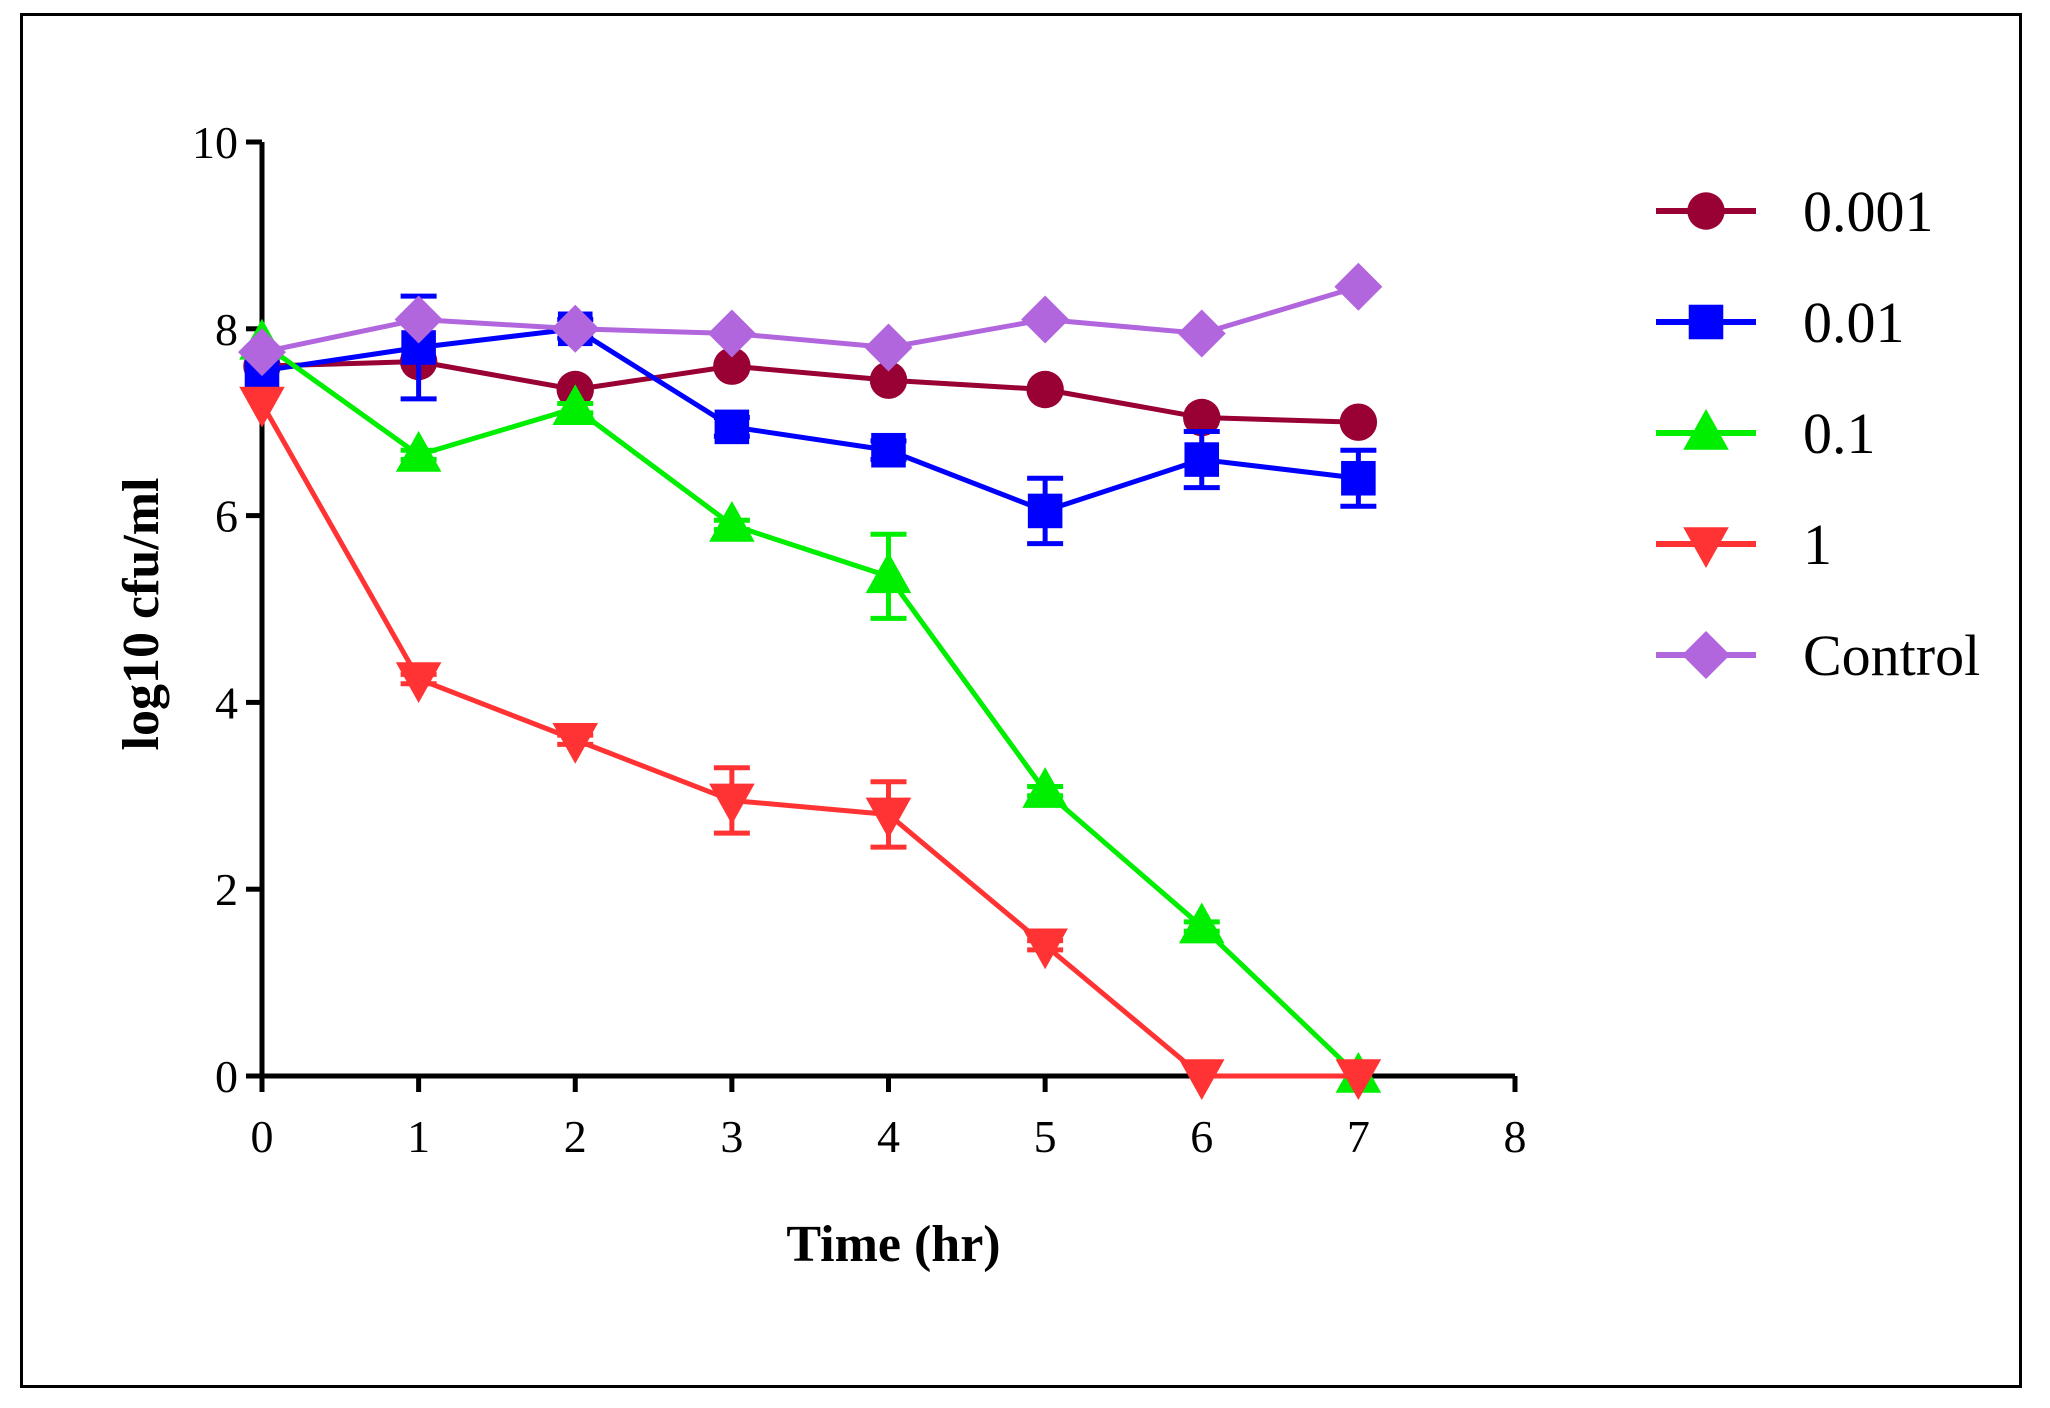 This screenshot has height=1408, width=2050. Describe the element at coordinates (1201, 1136) in the screenshot. I see `x-tick-label: 6` at that location.